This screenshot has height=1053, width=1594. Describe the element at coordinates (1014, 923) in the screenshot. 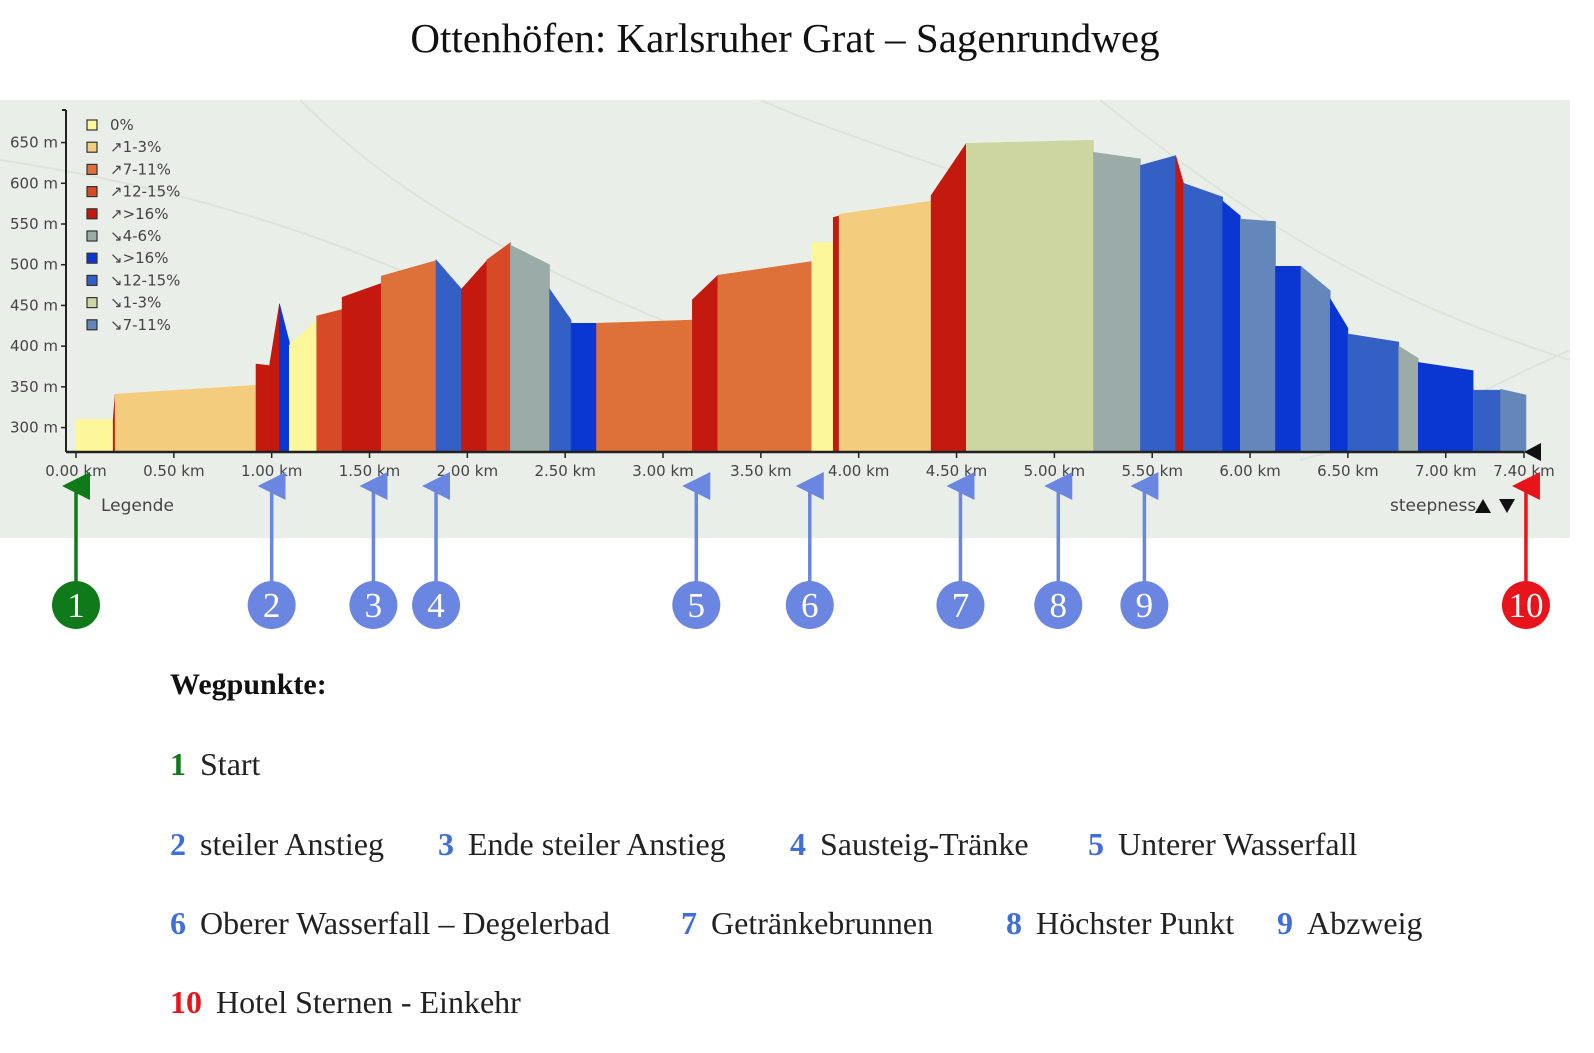

I see `waypoint-number: 8` at that location.